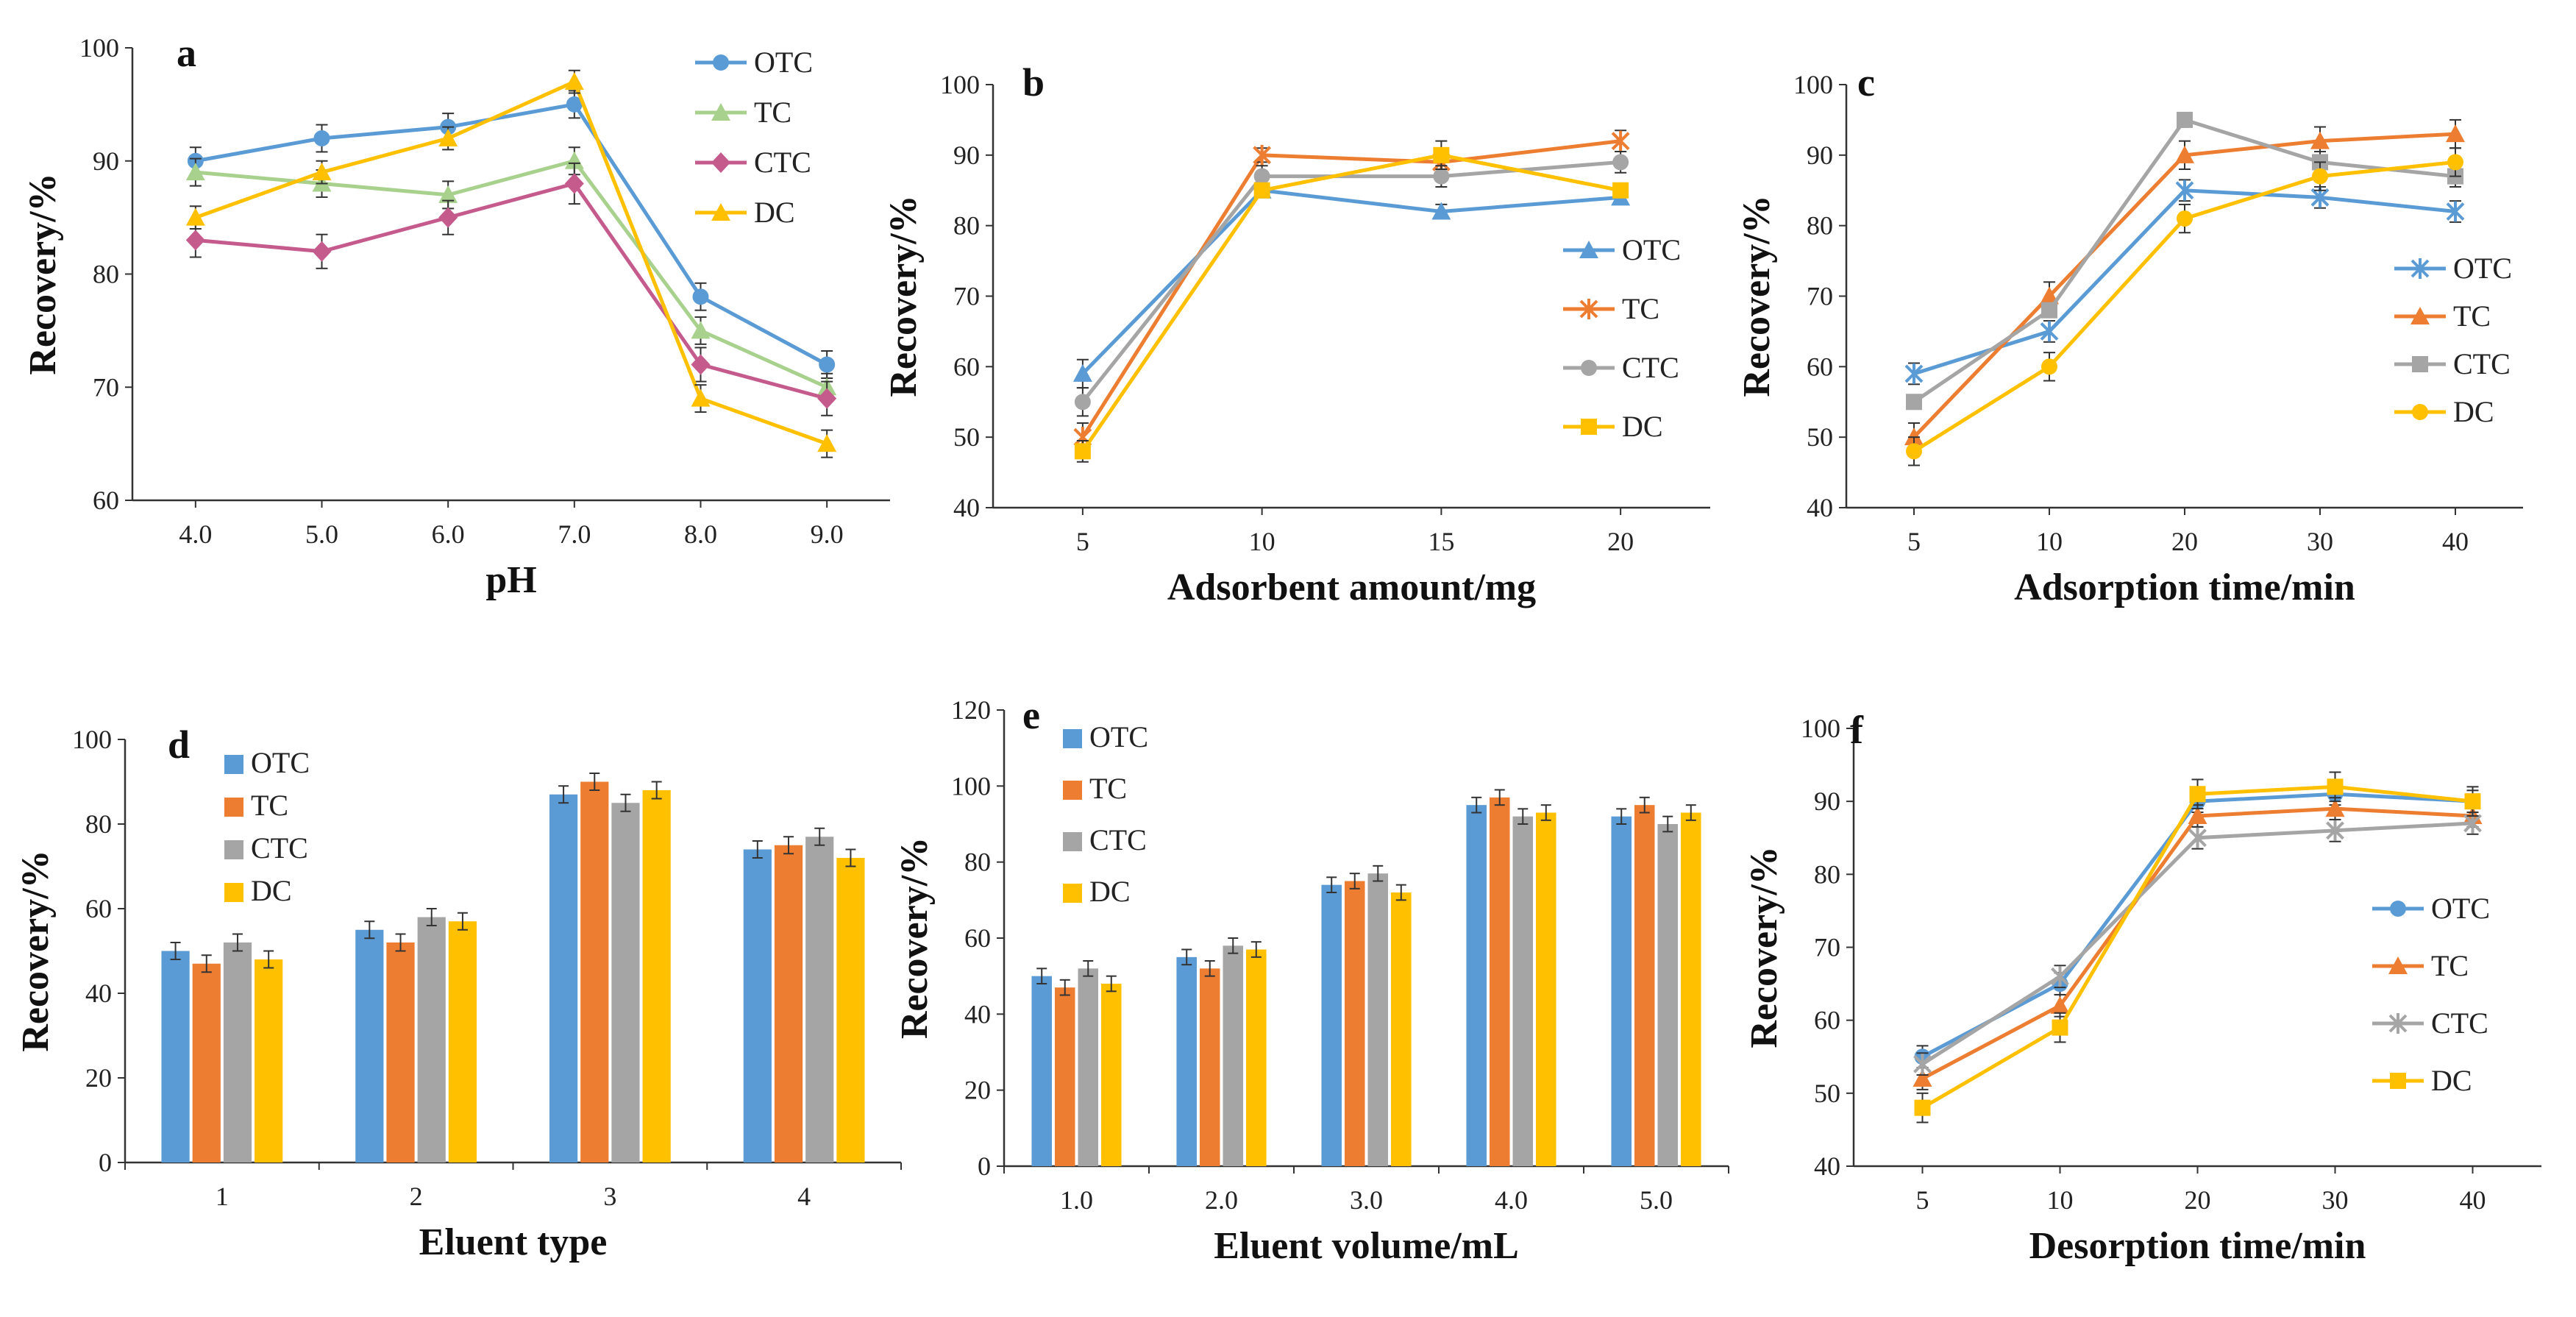 The image size is (2576, 1317). Describe the element at coordinates (510, 580) in the screenshot. I see `x-axis-title: pH` at that location.